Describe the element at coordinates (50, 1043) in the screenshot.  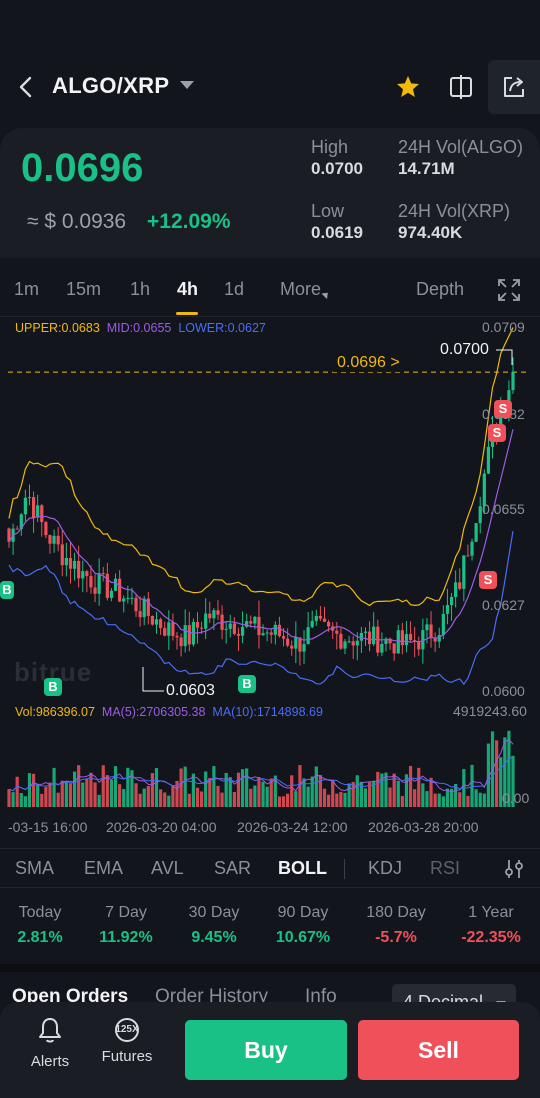
I see `alerts-button: Alerts` at that location.